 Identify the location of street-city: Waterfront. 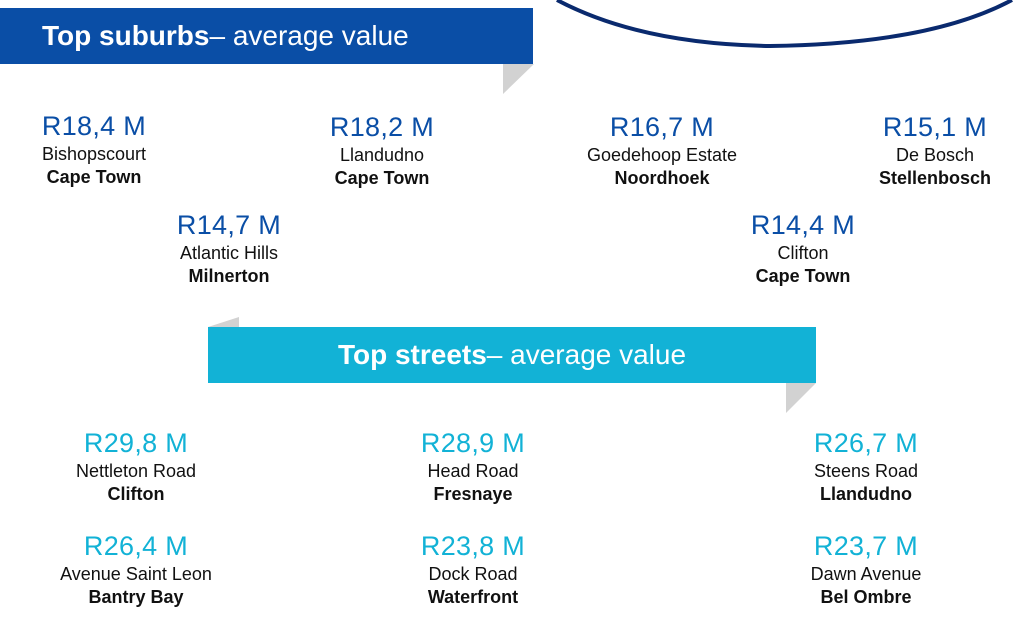
(473, 597).